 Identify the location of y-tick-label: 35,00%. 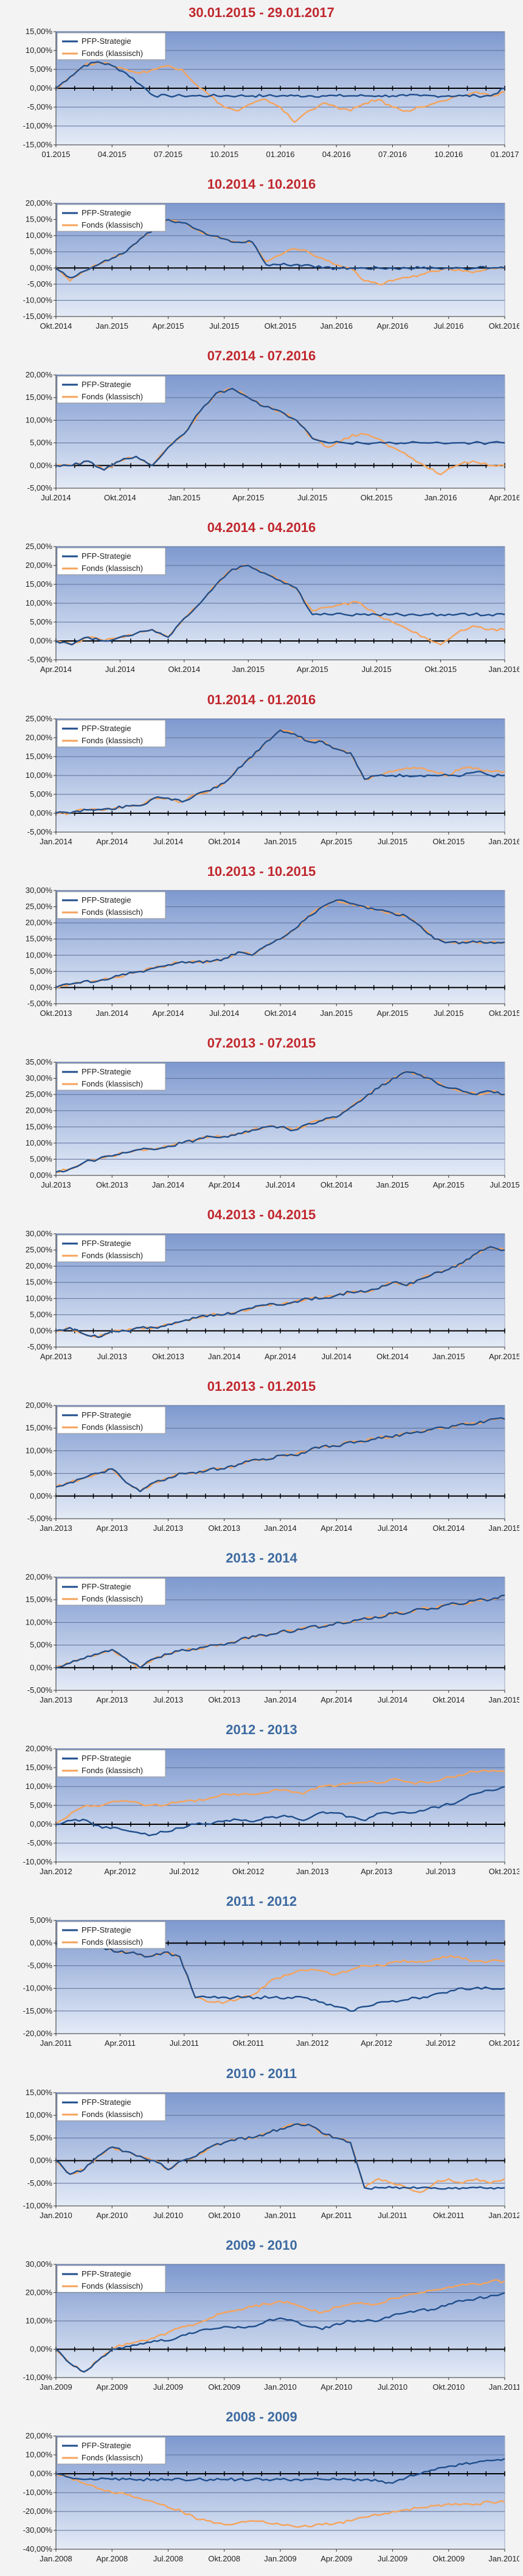
(40, 1061).